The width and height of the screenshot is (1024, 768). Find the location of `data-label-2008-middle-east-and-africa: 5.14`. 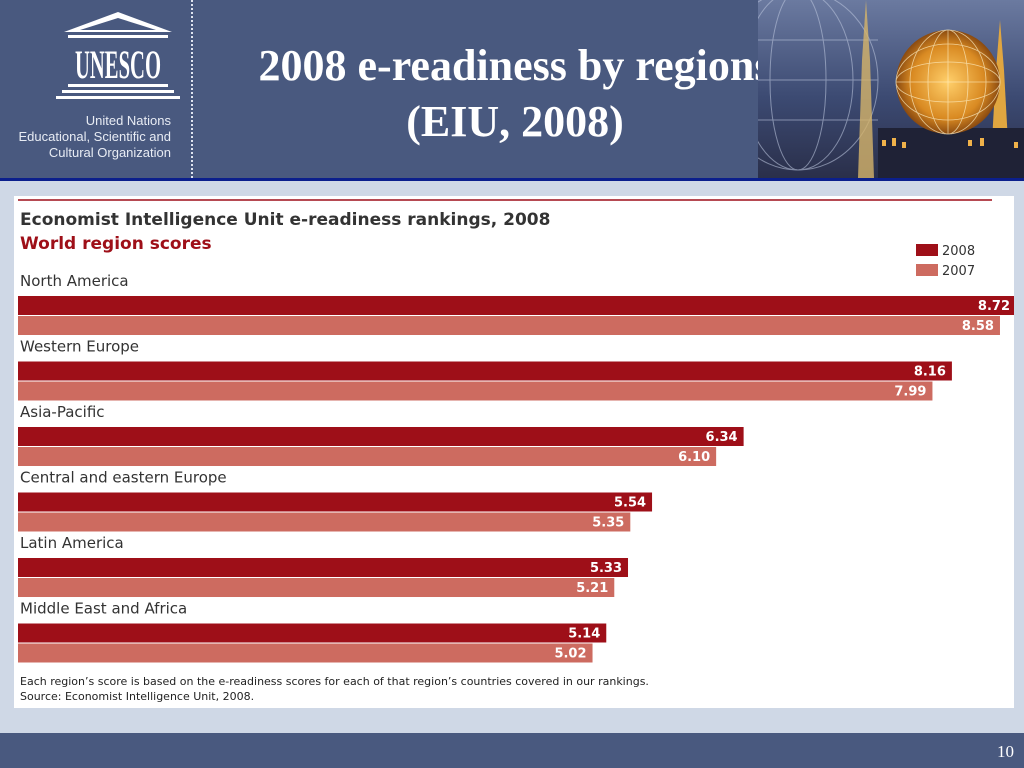

data-label-2008-middle-east-and-africa: 5.14 is located at coordinates (584, 634).